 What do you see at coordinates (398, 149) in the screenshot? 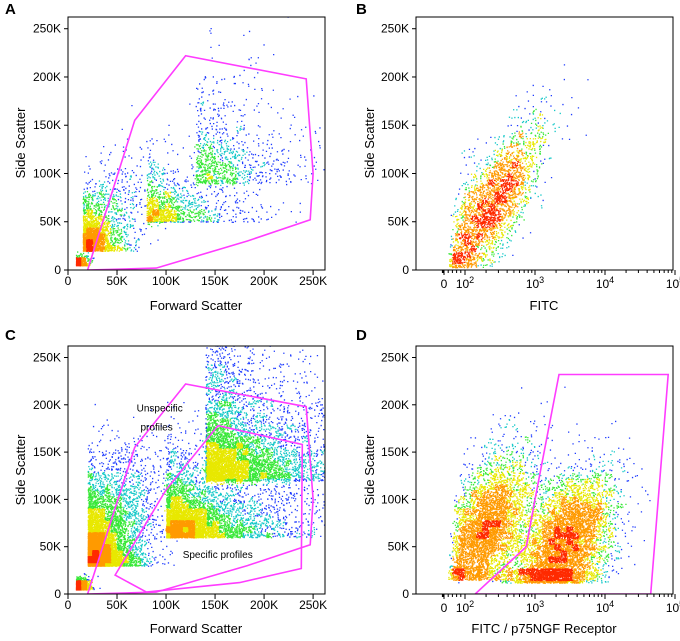
I see `panel-b-y-axis: 0 50K 100K 150K 200K 250K` at bounding box center [398, 149].